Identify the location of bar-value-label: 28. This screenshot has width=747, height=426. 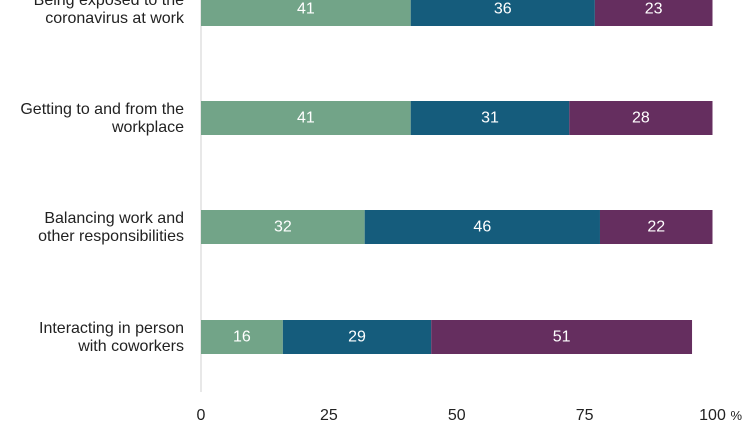
(641, 118).